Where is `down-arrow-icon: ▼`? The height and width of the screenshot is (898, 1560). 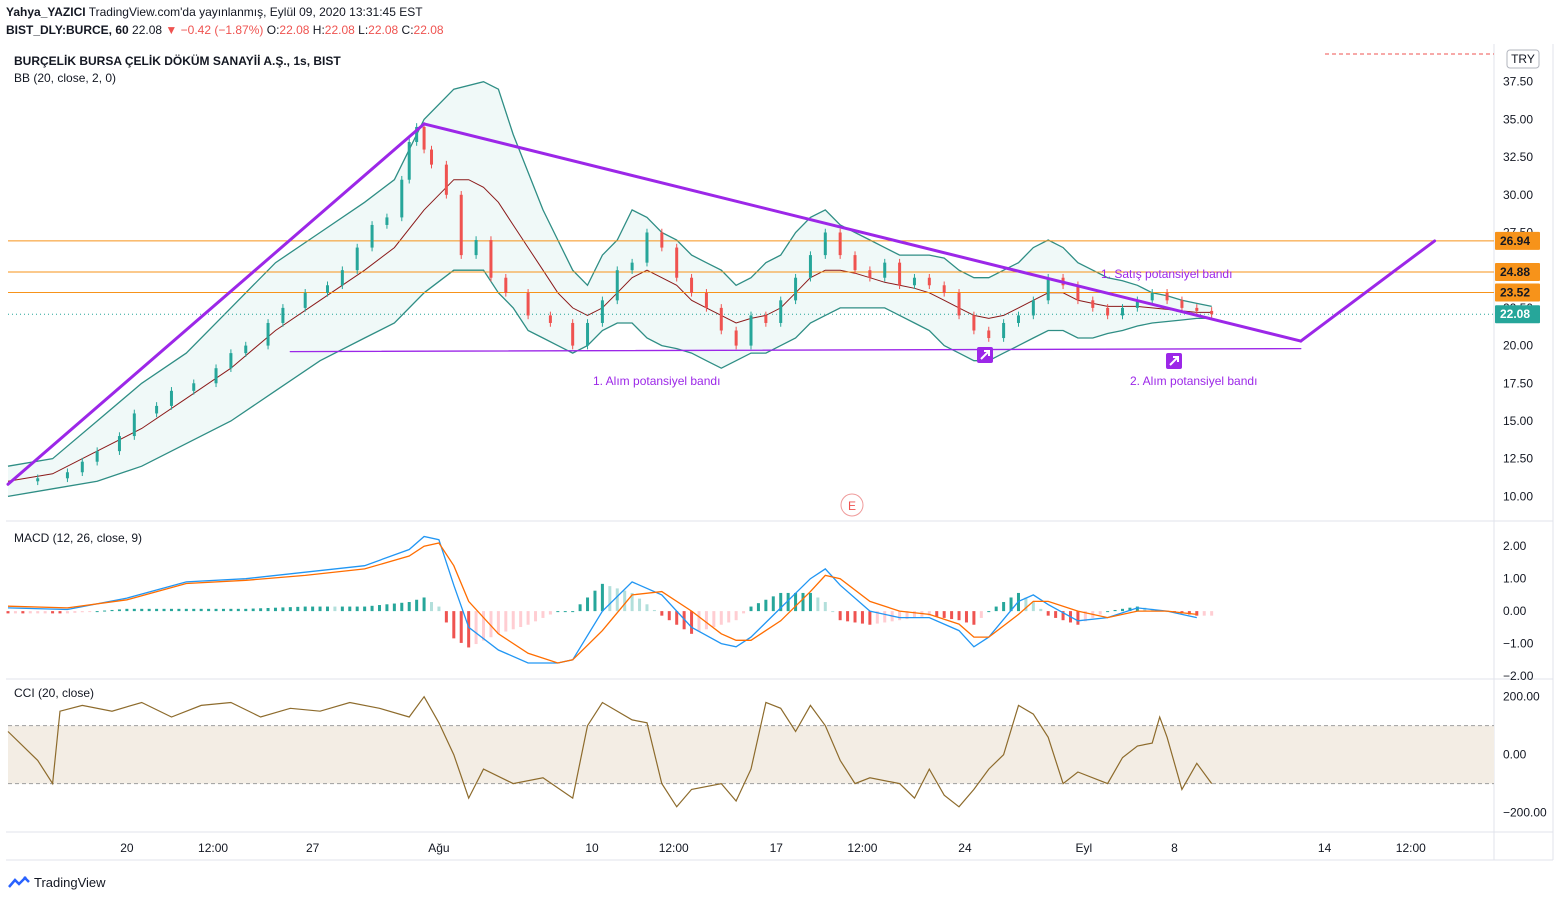
down-arrow-icon: ▼ is located at coordinates (171, 30).